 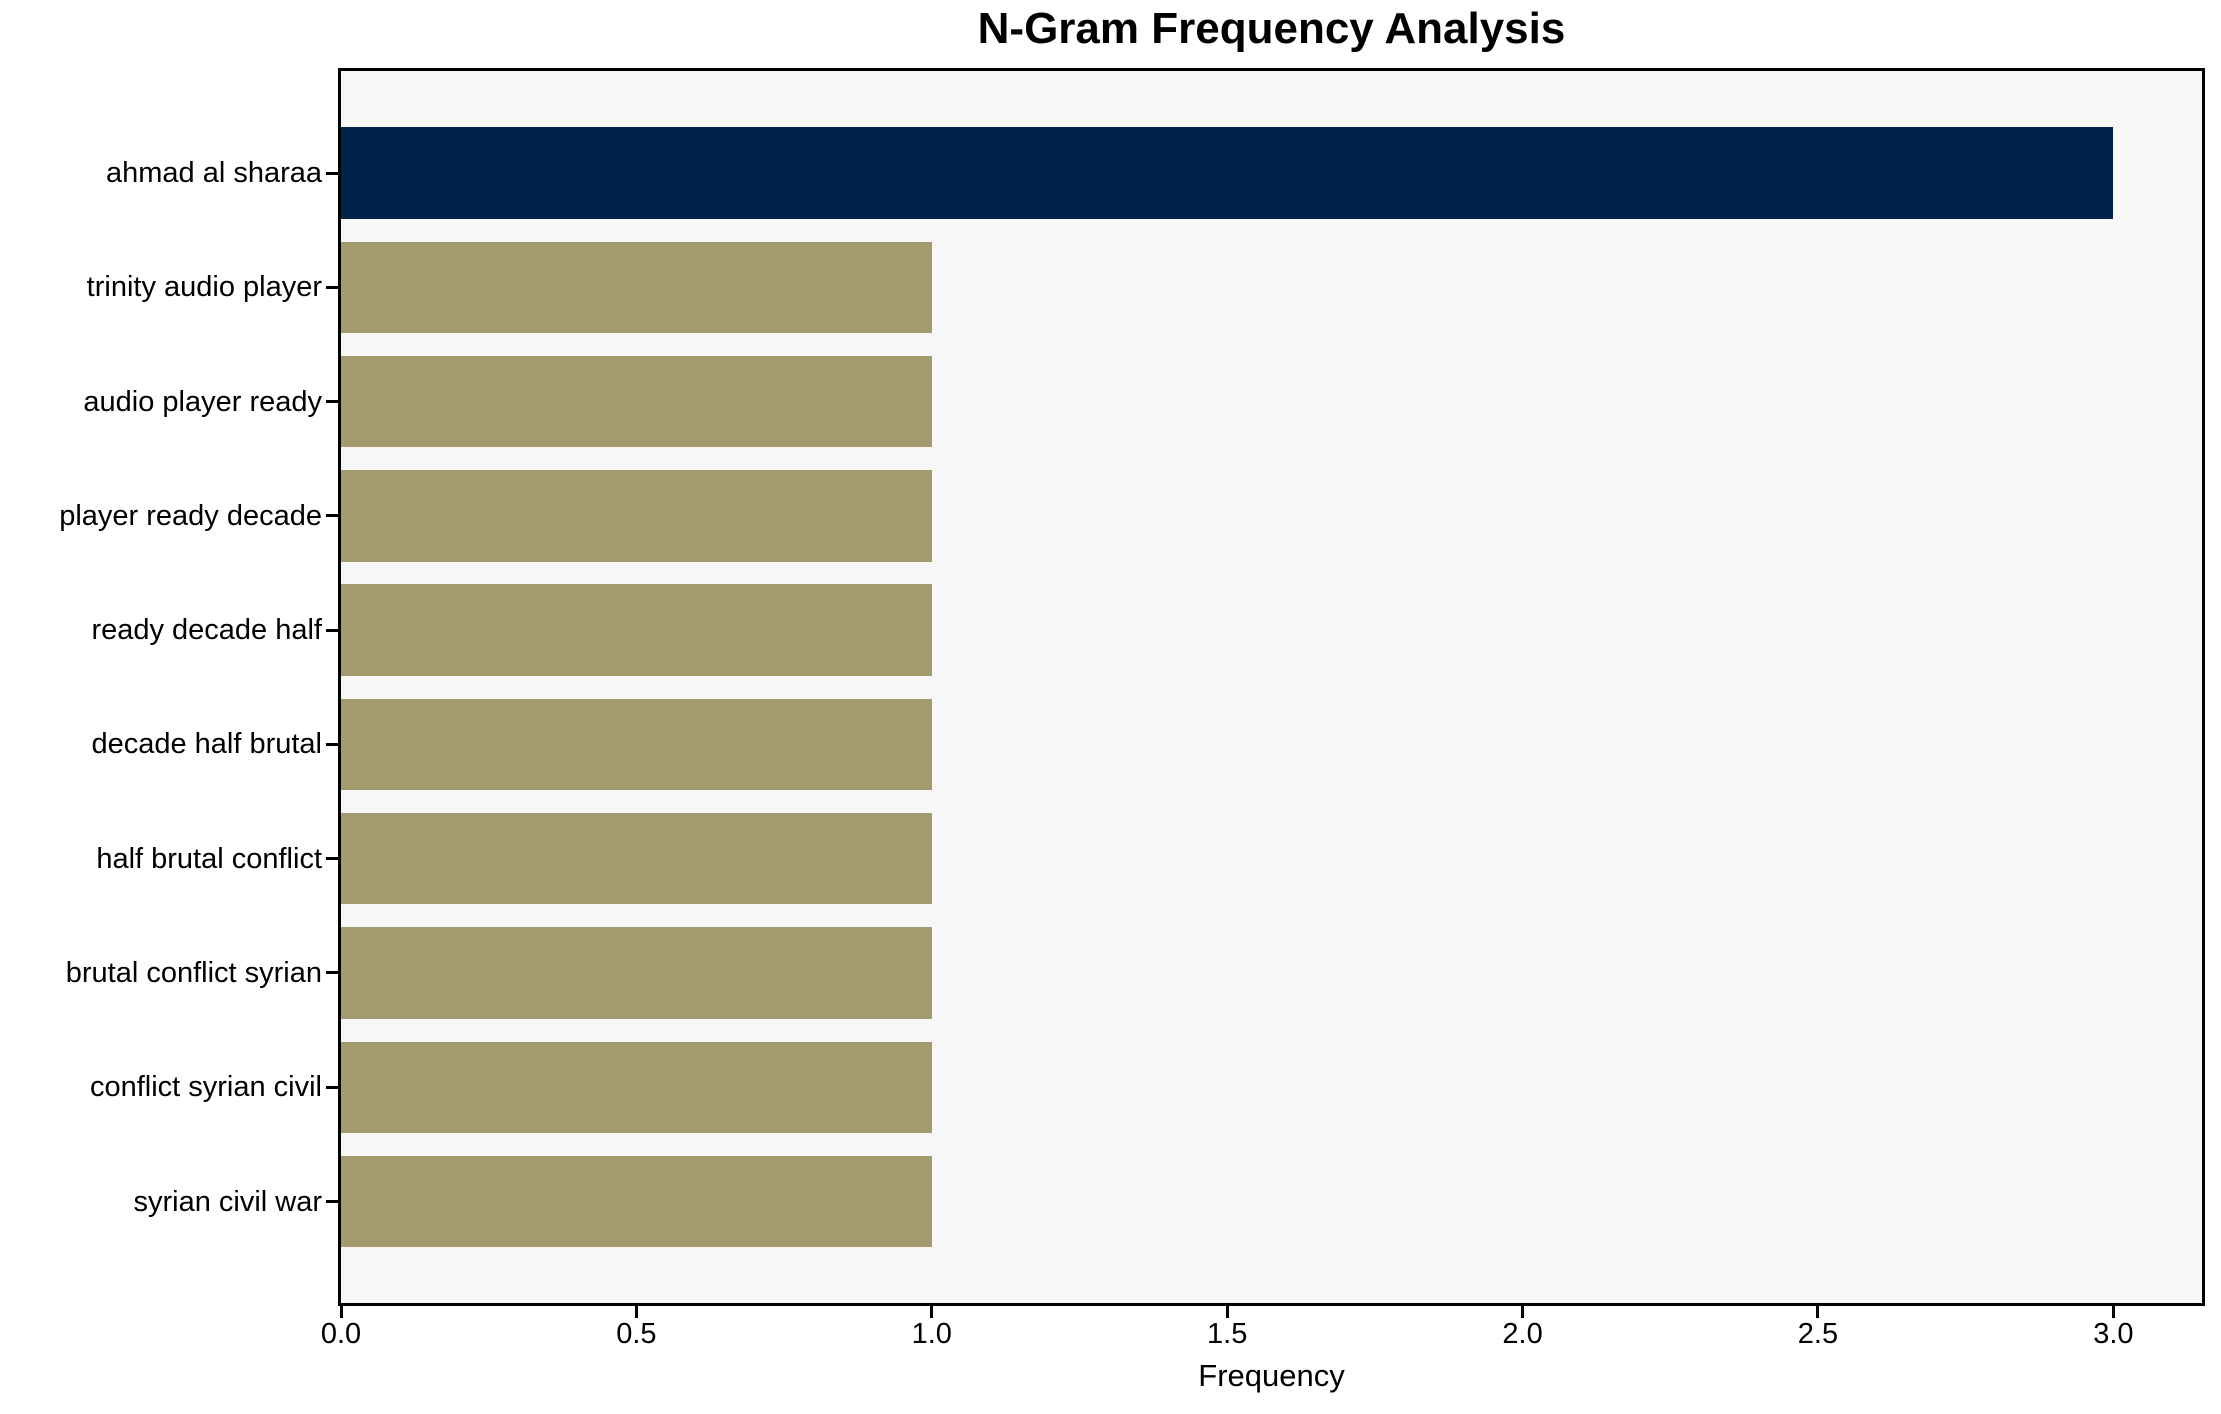 I want to click on bar-brutal-conflict-syrian, so click(x=636, y=973).